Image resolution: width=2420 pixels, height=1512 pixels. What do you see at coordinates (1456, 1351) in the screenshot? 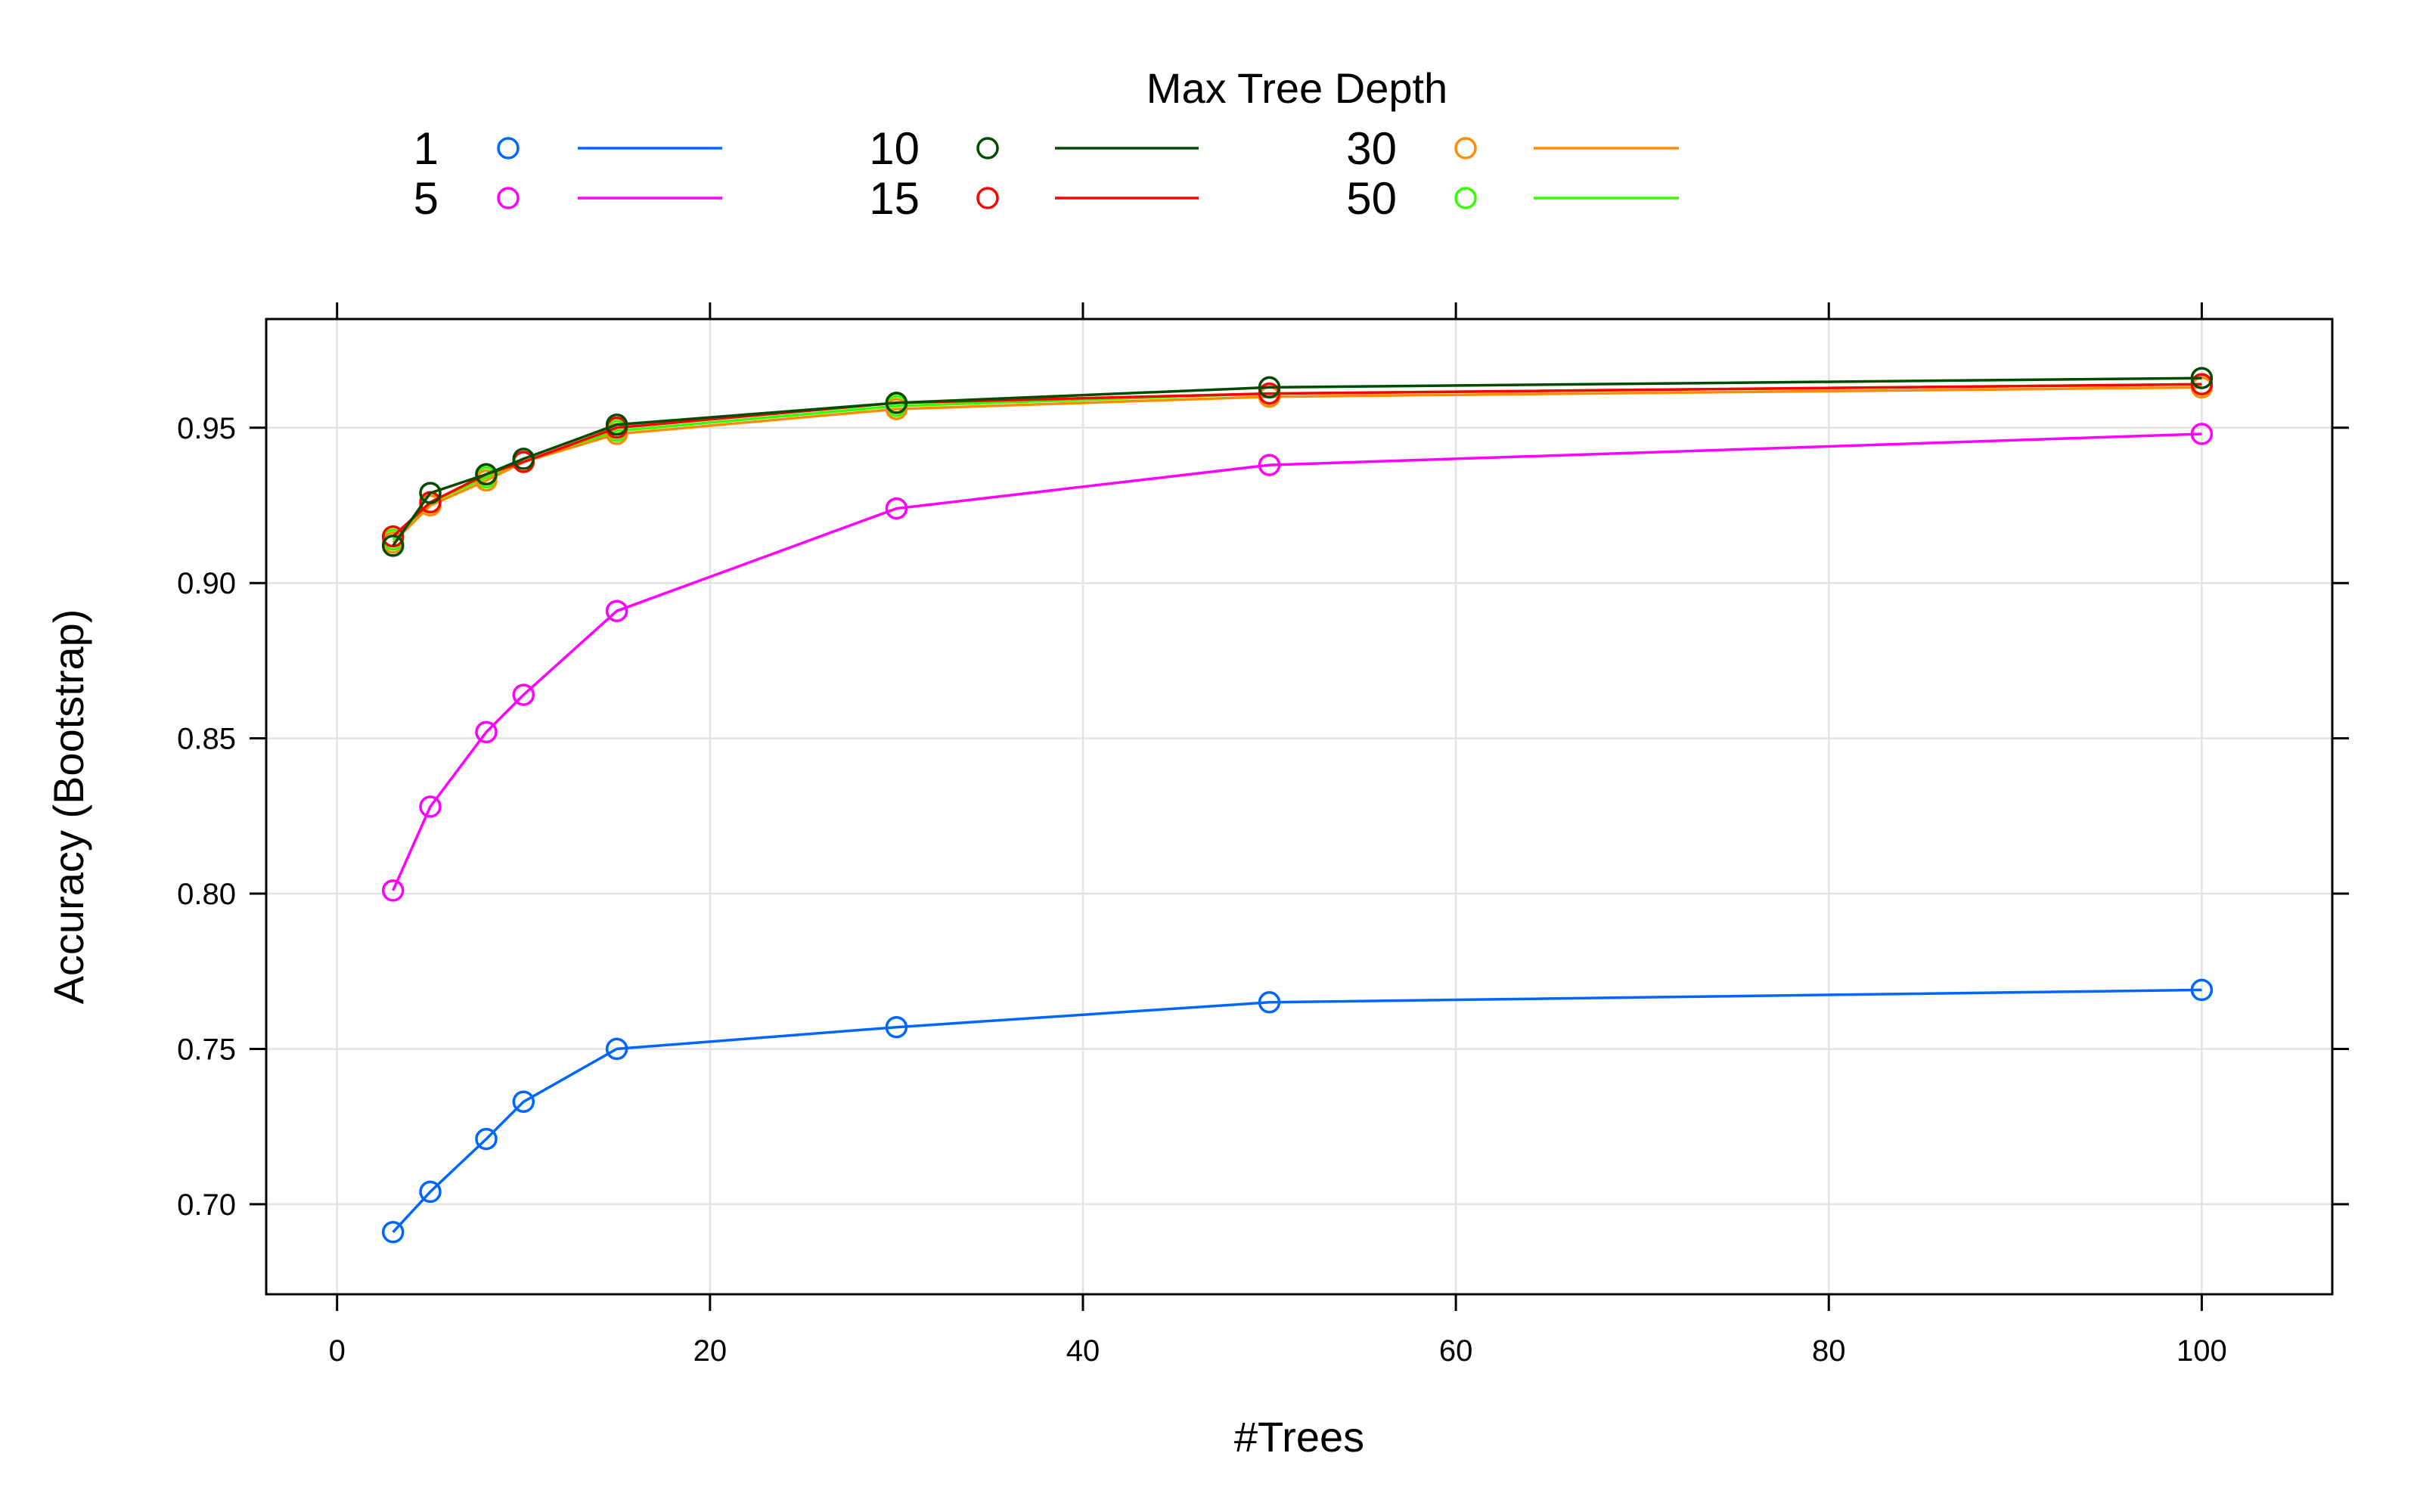
I see `x-tick-label: 60` at bounding box center [1456, 1351].